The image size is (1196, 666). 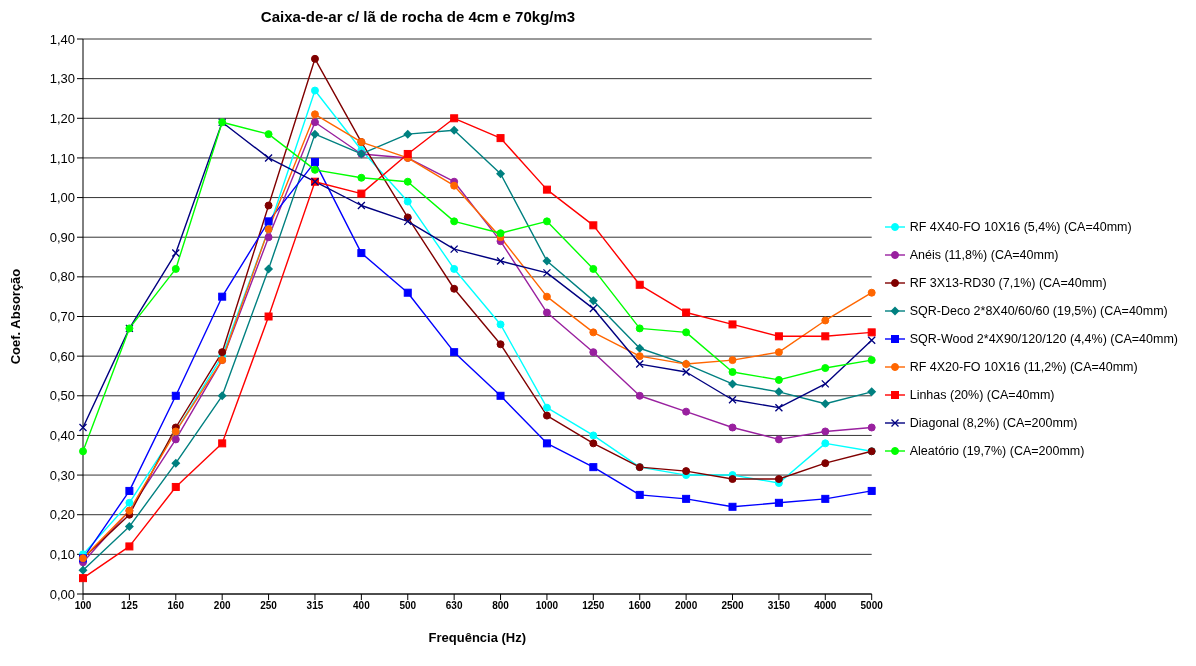 I want to click on y-tick-label: 1,00, so click(x=62, y=198).